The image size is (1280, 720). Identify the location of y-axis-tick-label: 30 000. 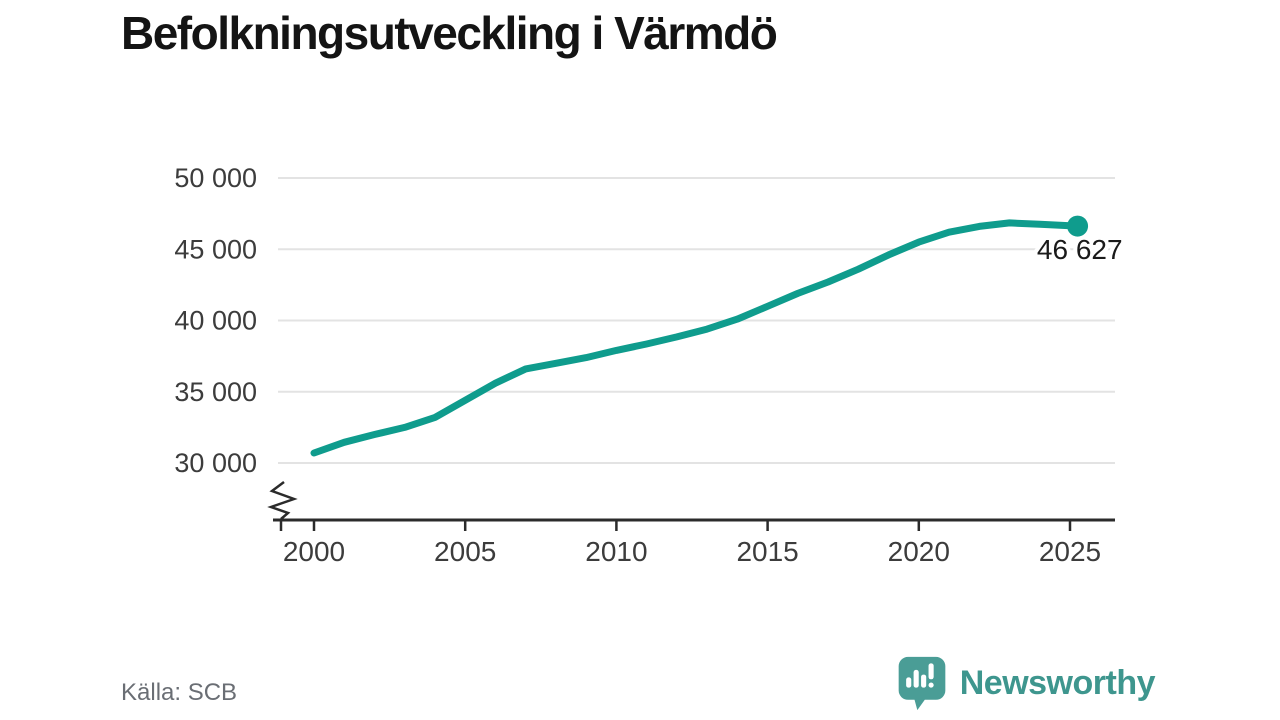
(215, 463).